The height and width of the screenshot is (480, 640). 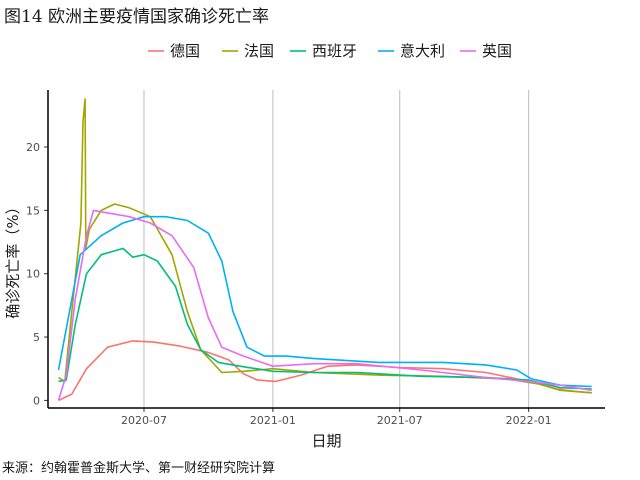 I want to click on chart-title: 图14 欧洲主要疫情国家确诊死亡率, so click(x=137, y=17).